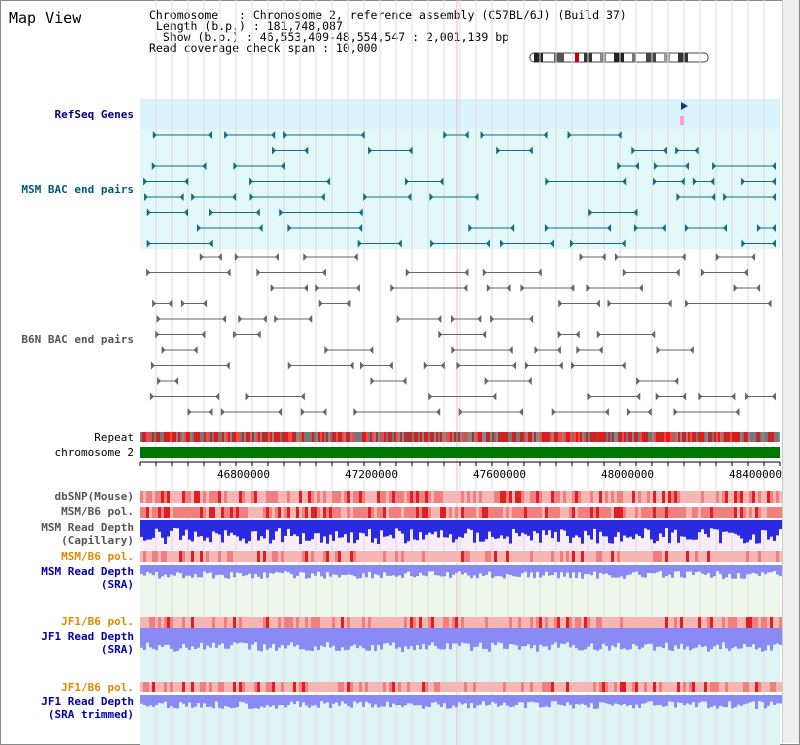 The height and width of the screenshot is (745, 800). Describe the element at coordinates (620, 58) in the screenshot. I see `chromosome-ideogram` at that location.